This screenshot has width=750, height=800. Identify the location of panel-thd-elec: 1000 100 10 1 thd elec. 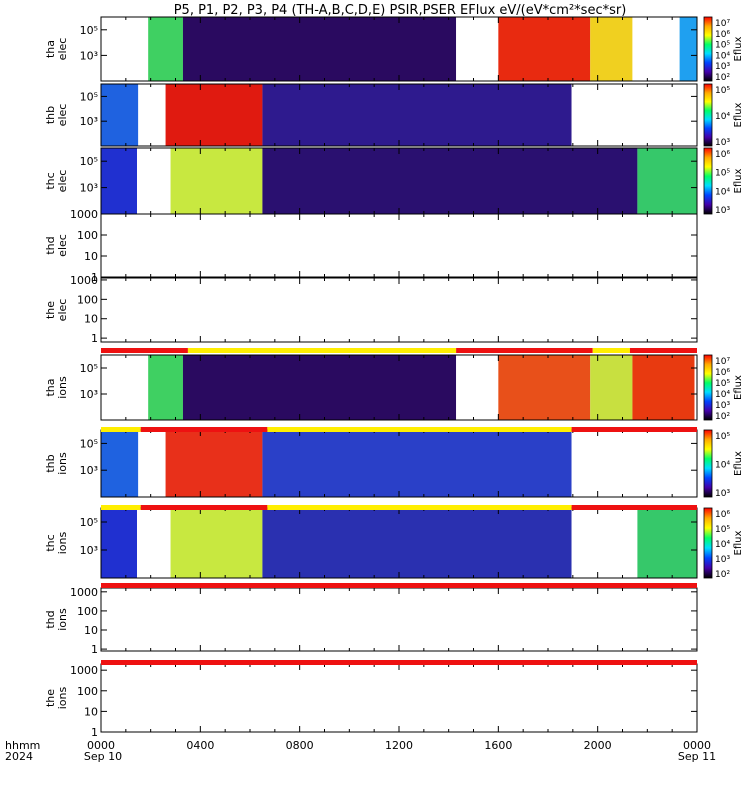
(371, 246).